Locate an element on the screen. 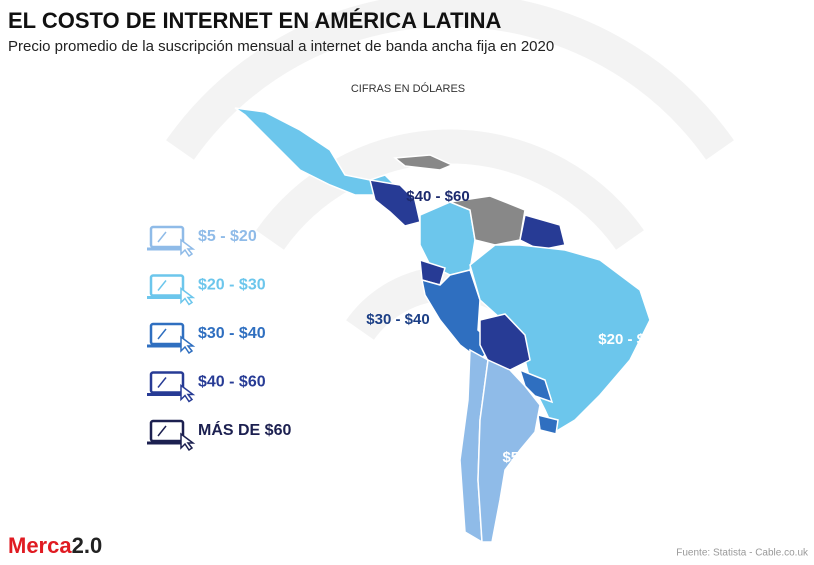 The width and height of the screenshot is (814, 565). logo-version: 2.0 is located at coordinates (87, 545).